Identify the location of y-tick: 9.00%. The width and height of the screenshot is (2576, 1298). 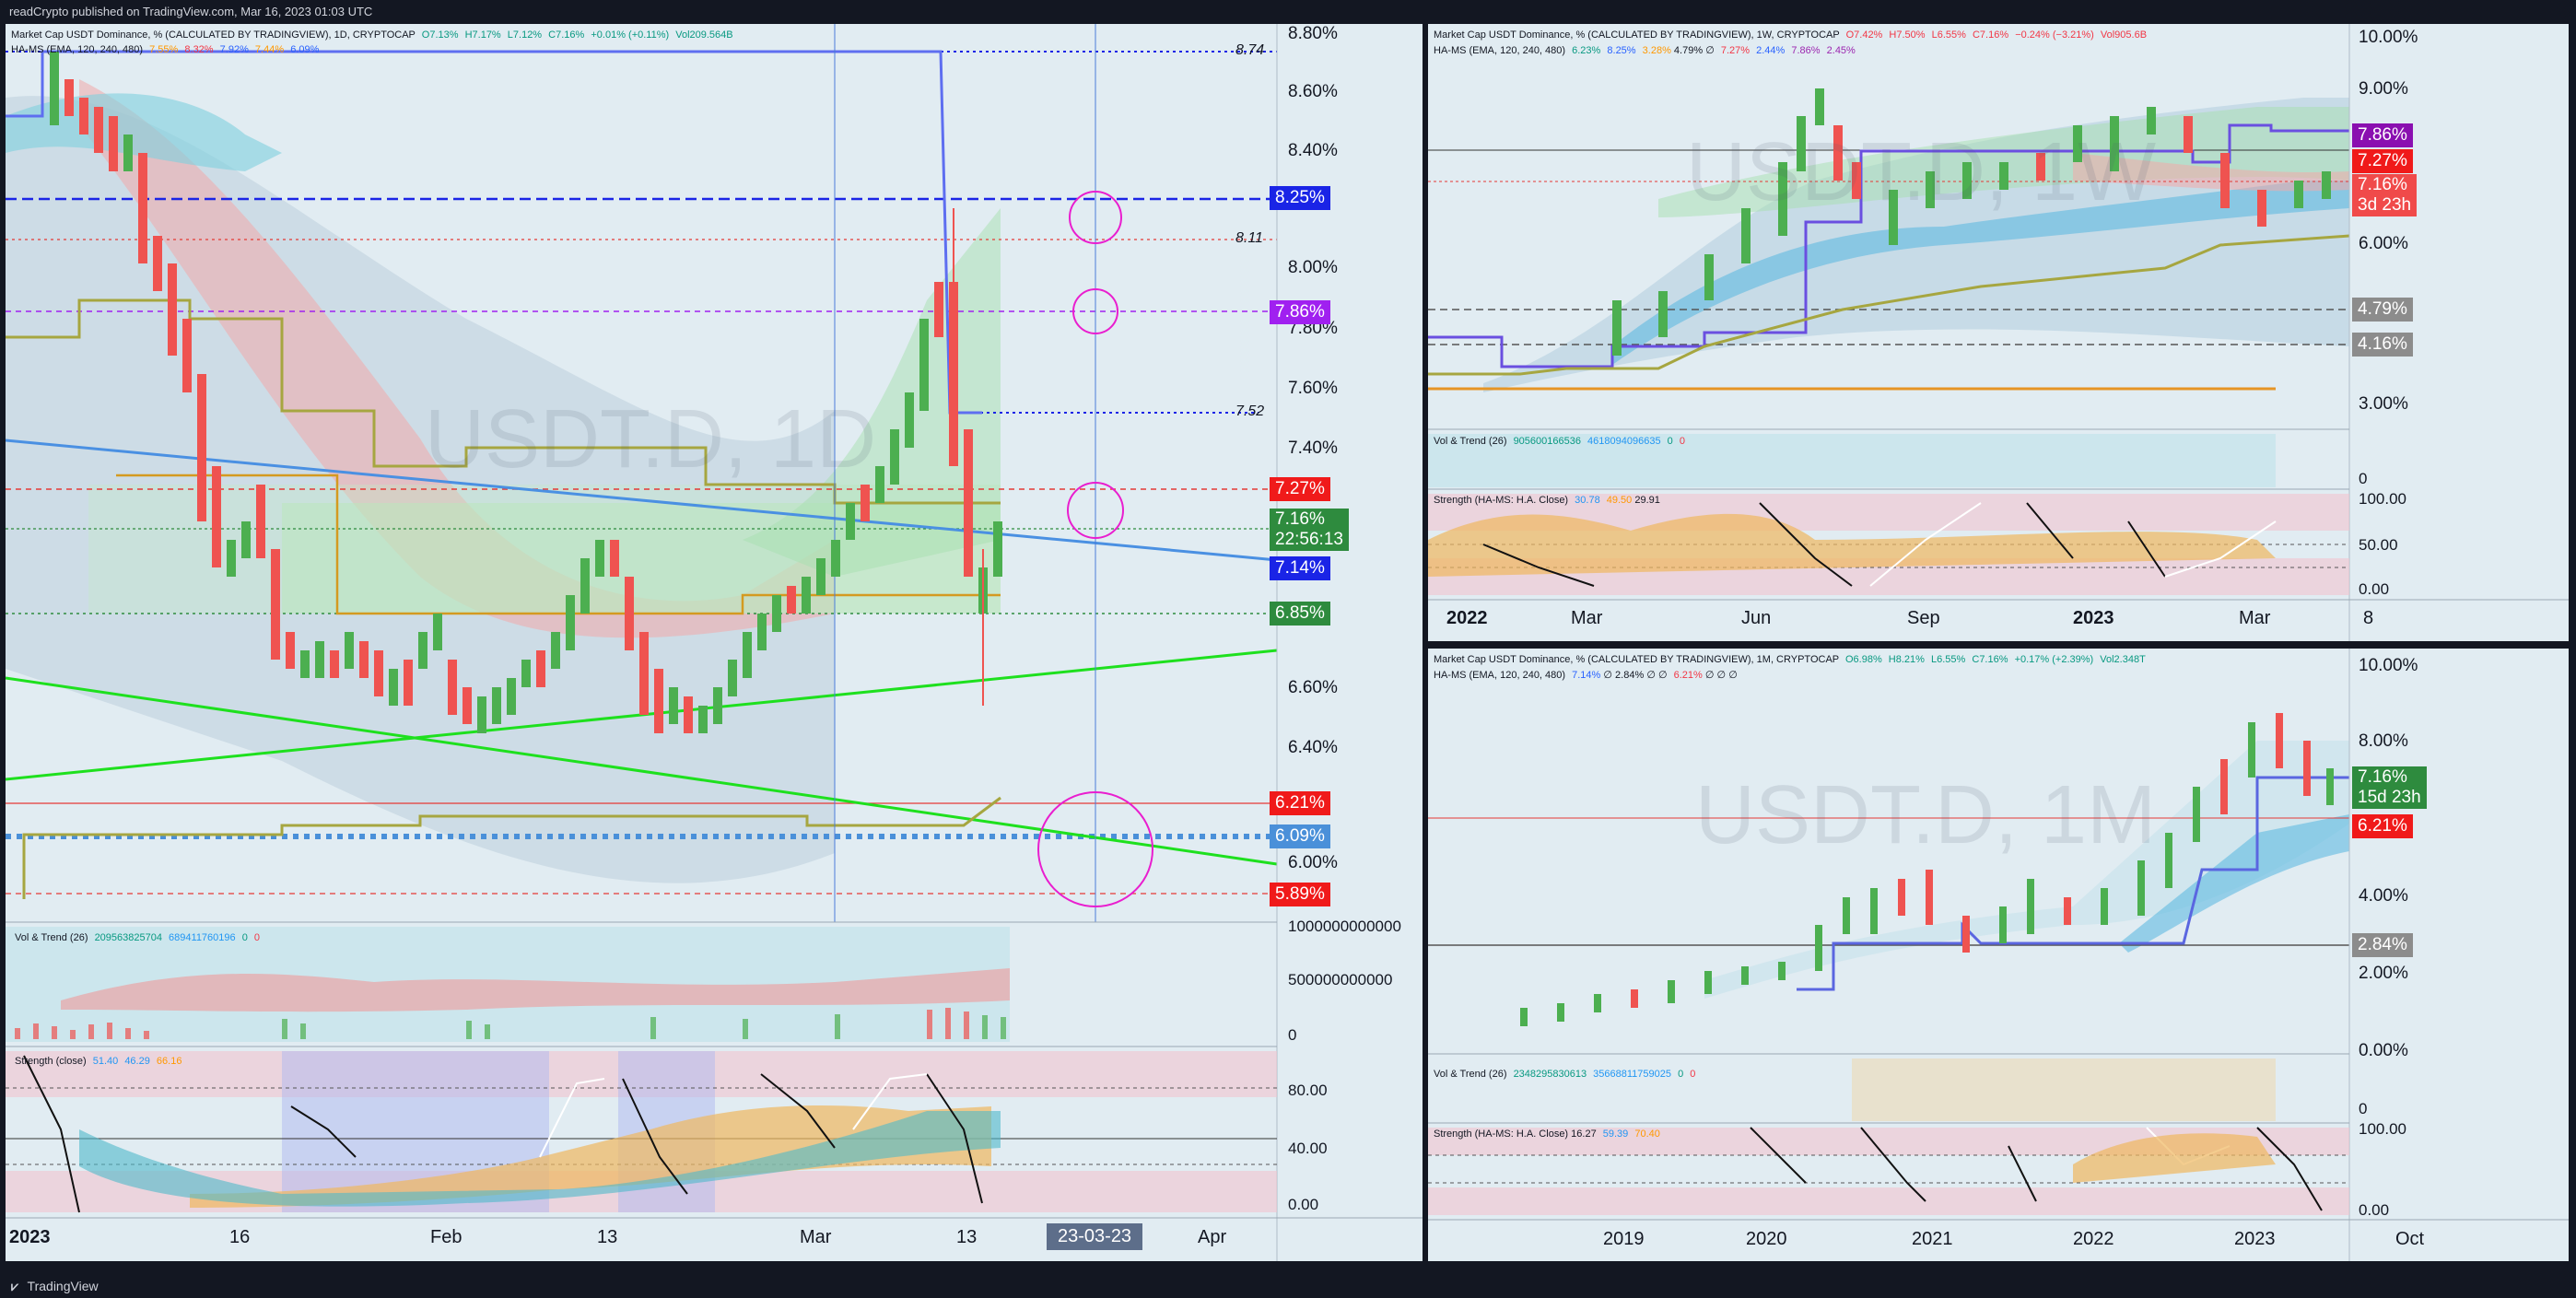
(2383, 89).